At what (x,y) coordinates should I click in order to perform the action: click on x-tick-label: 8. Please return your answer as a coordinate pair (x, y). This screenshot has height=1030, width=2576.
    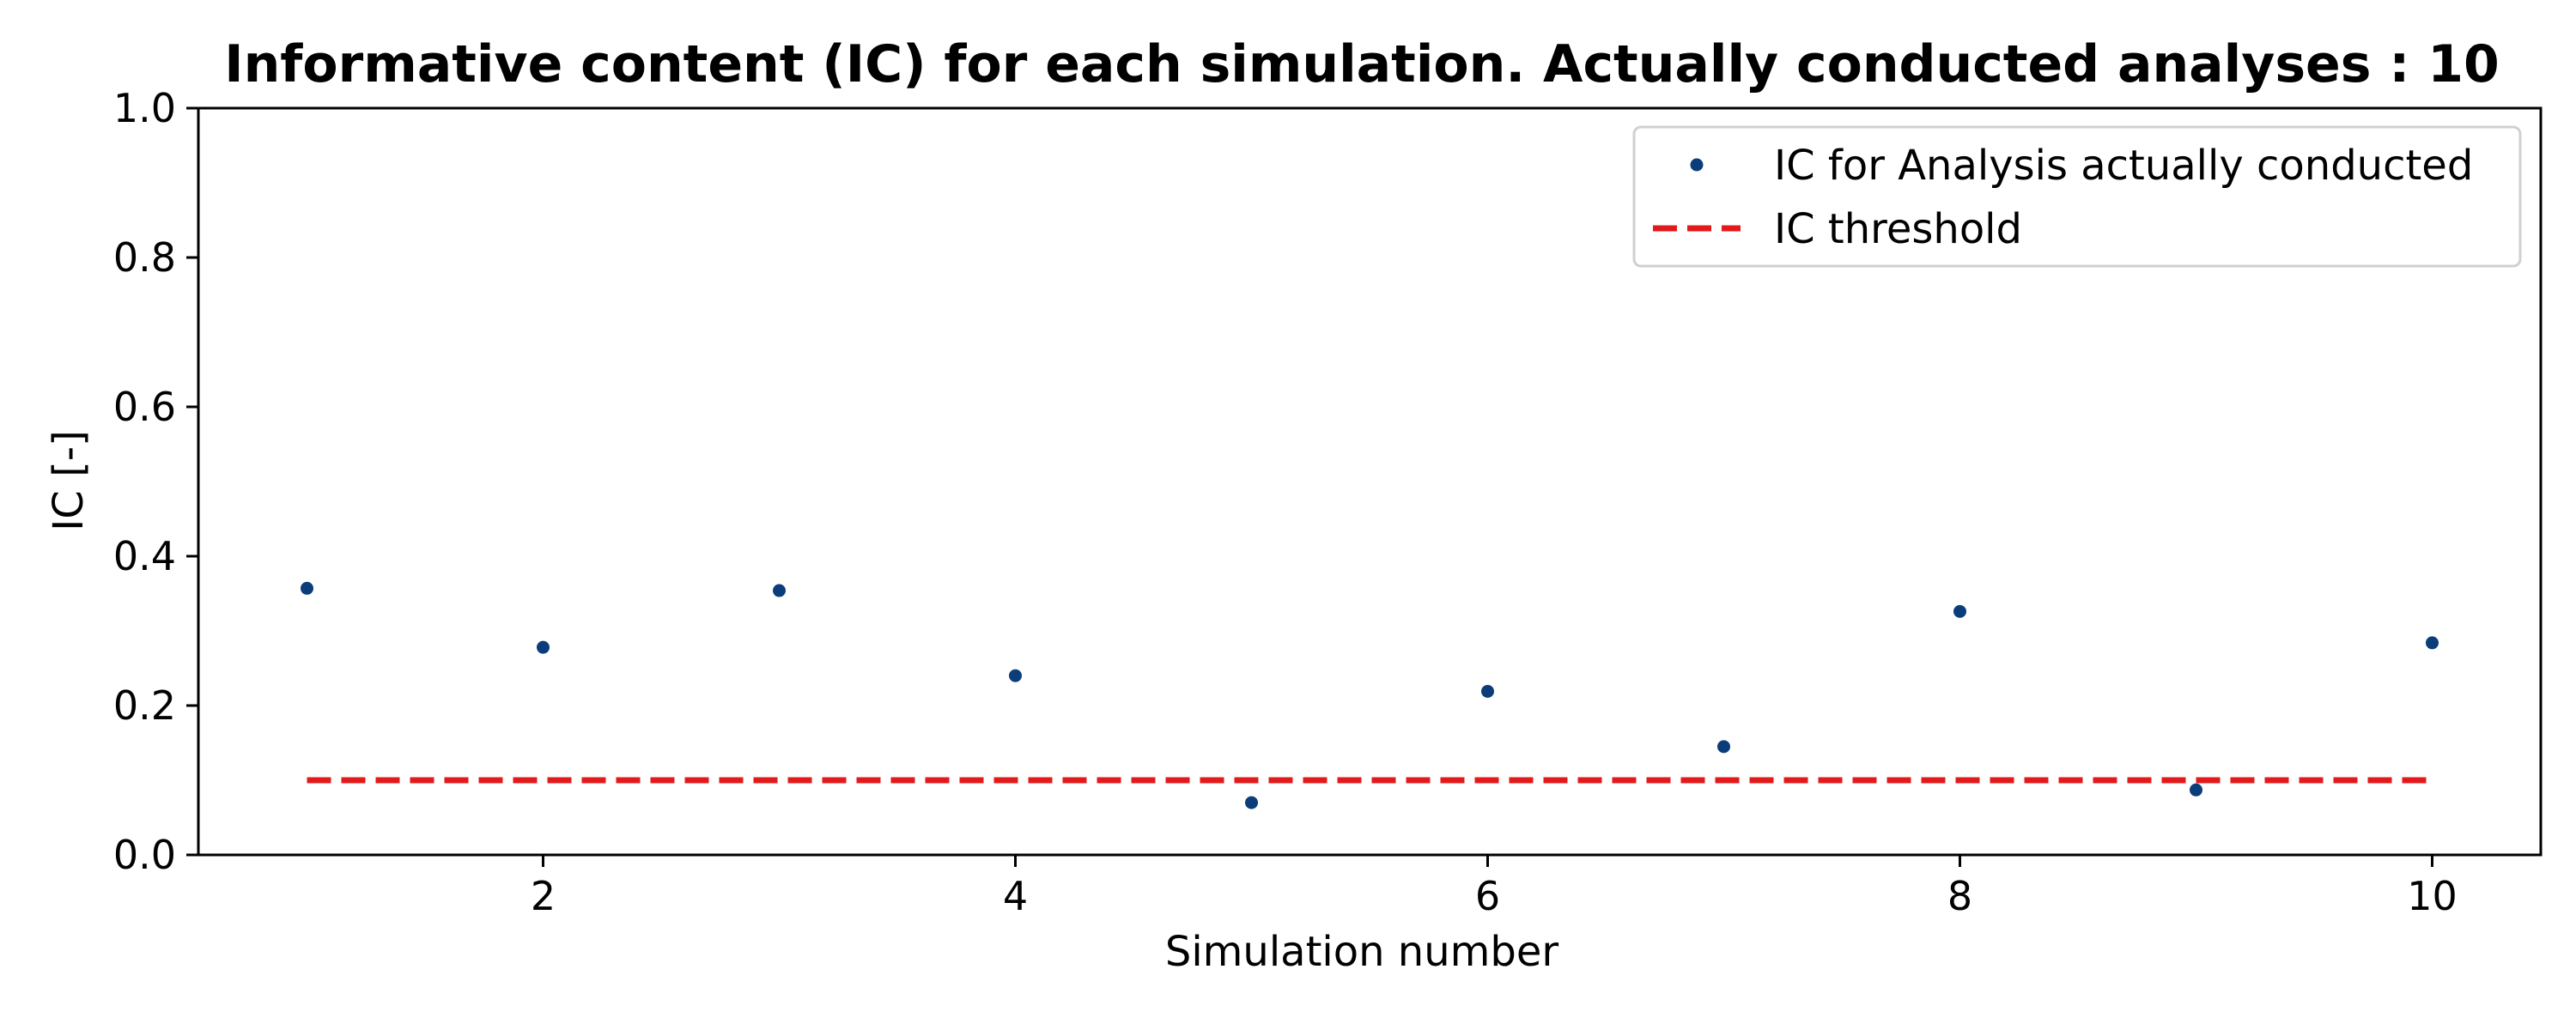
    Looking at the image, I should click on (1960, 896).